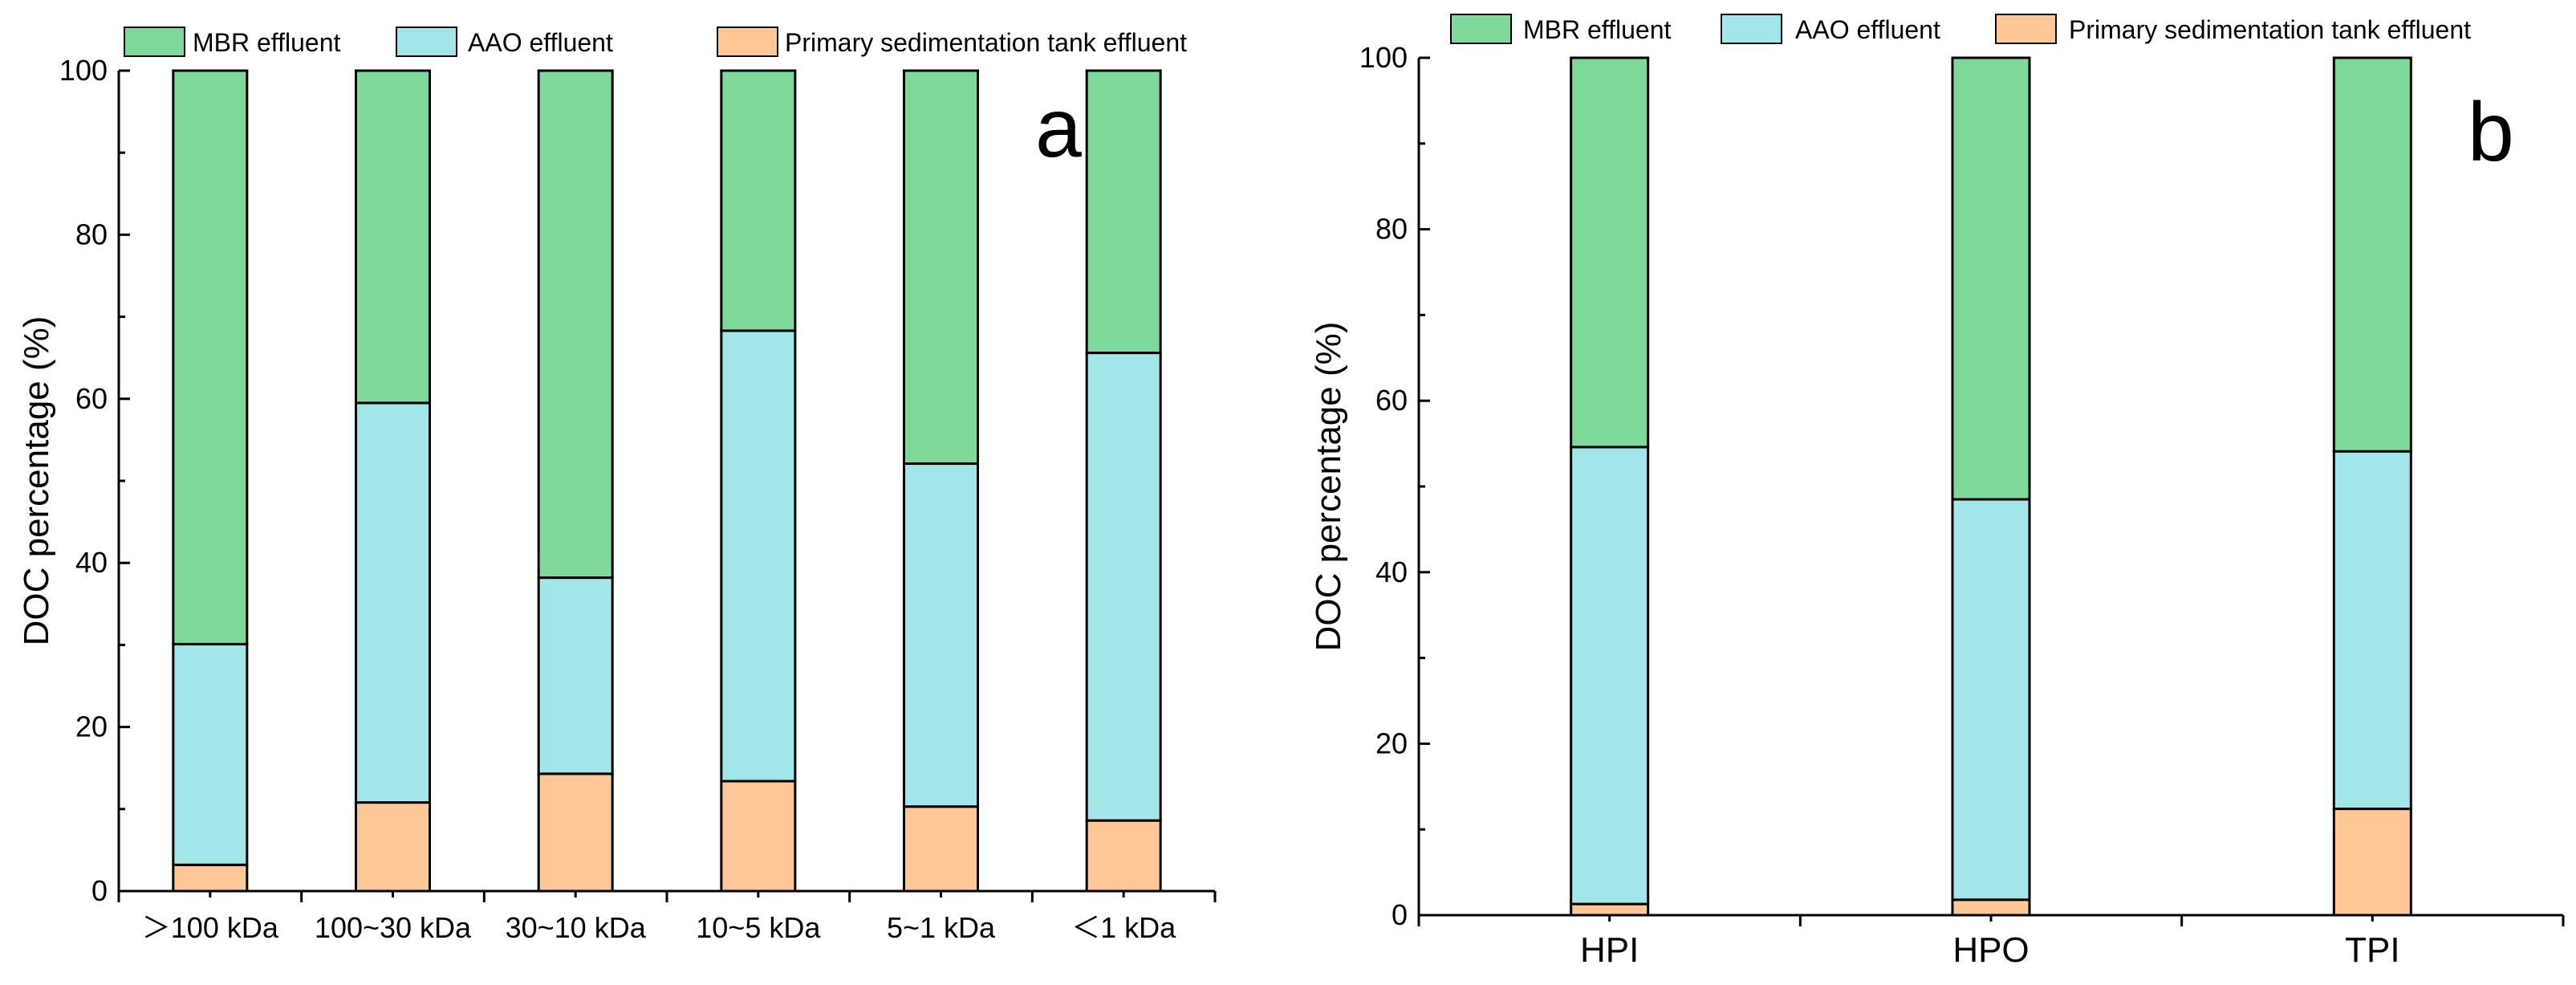 The height and width of the screenshot is (985, 2576). What do you see at coordinates (393, 927) in the screenshot?
I see `x-tick-label-a-1: 100~30 kDa` at bounding box center [393, 927].